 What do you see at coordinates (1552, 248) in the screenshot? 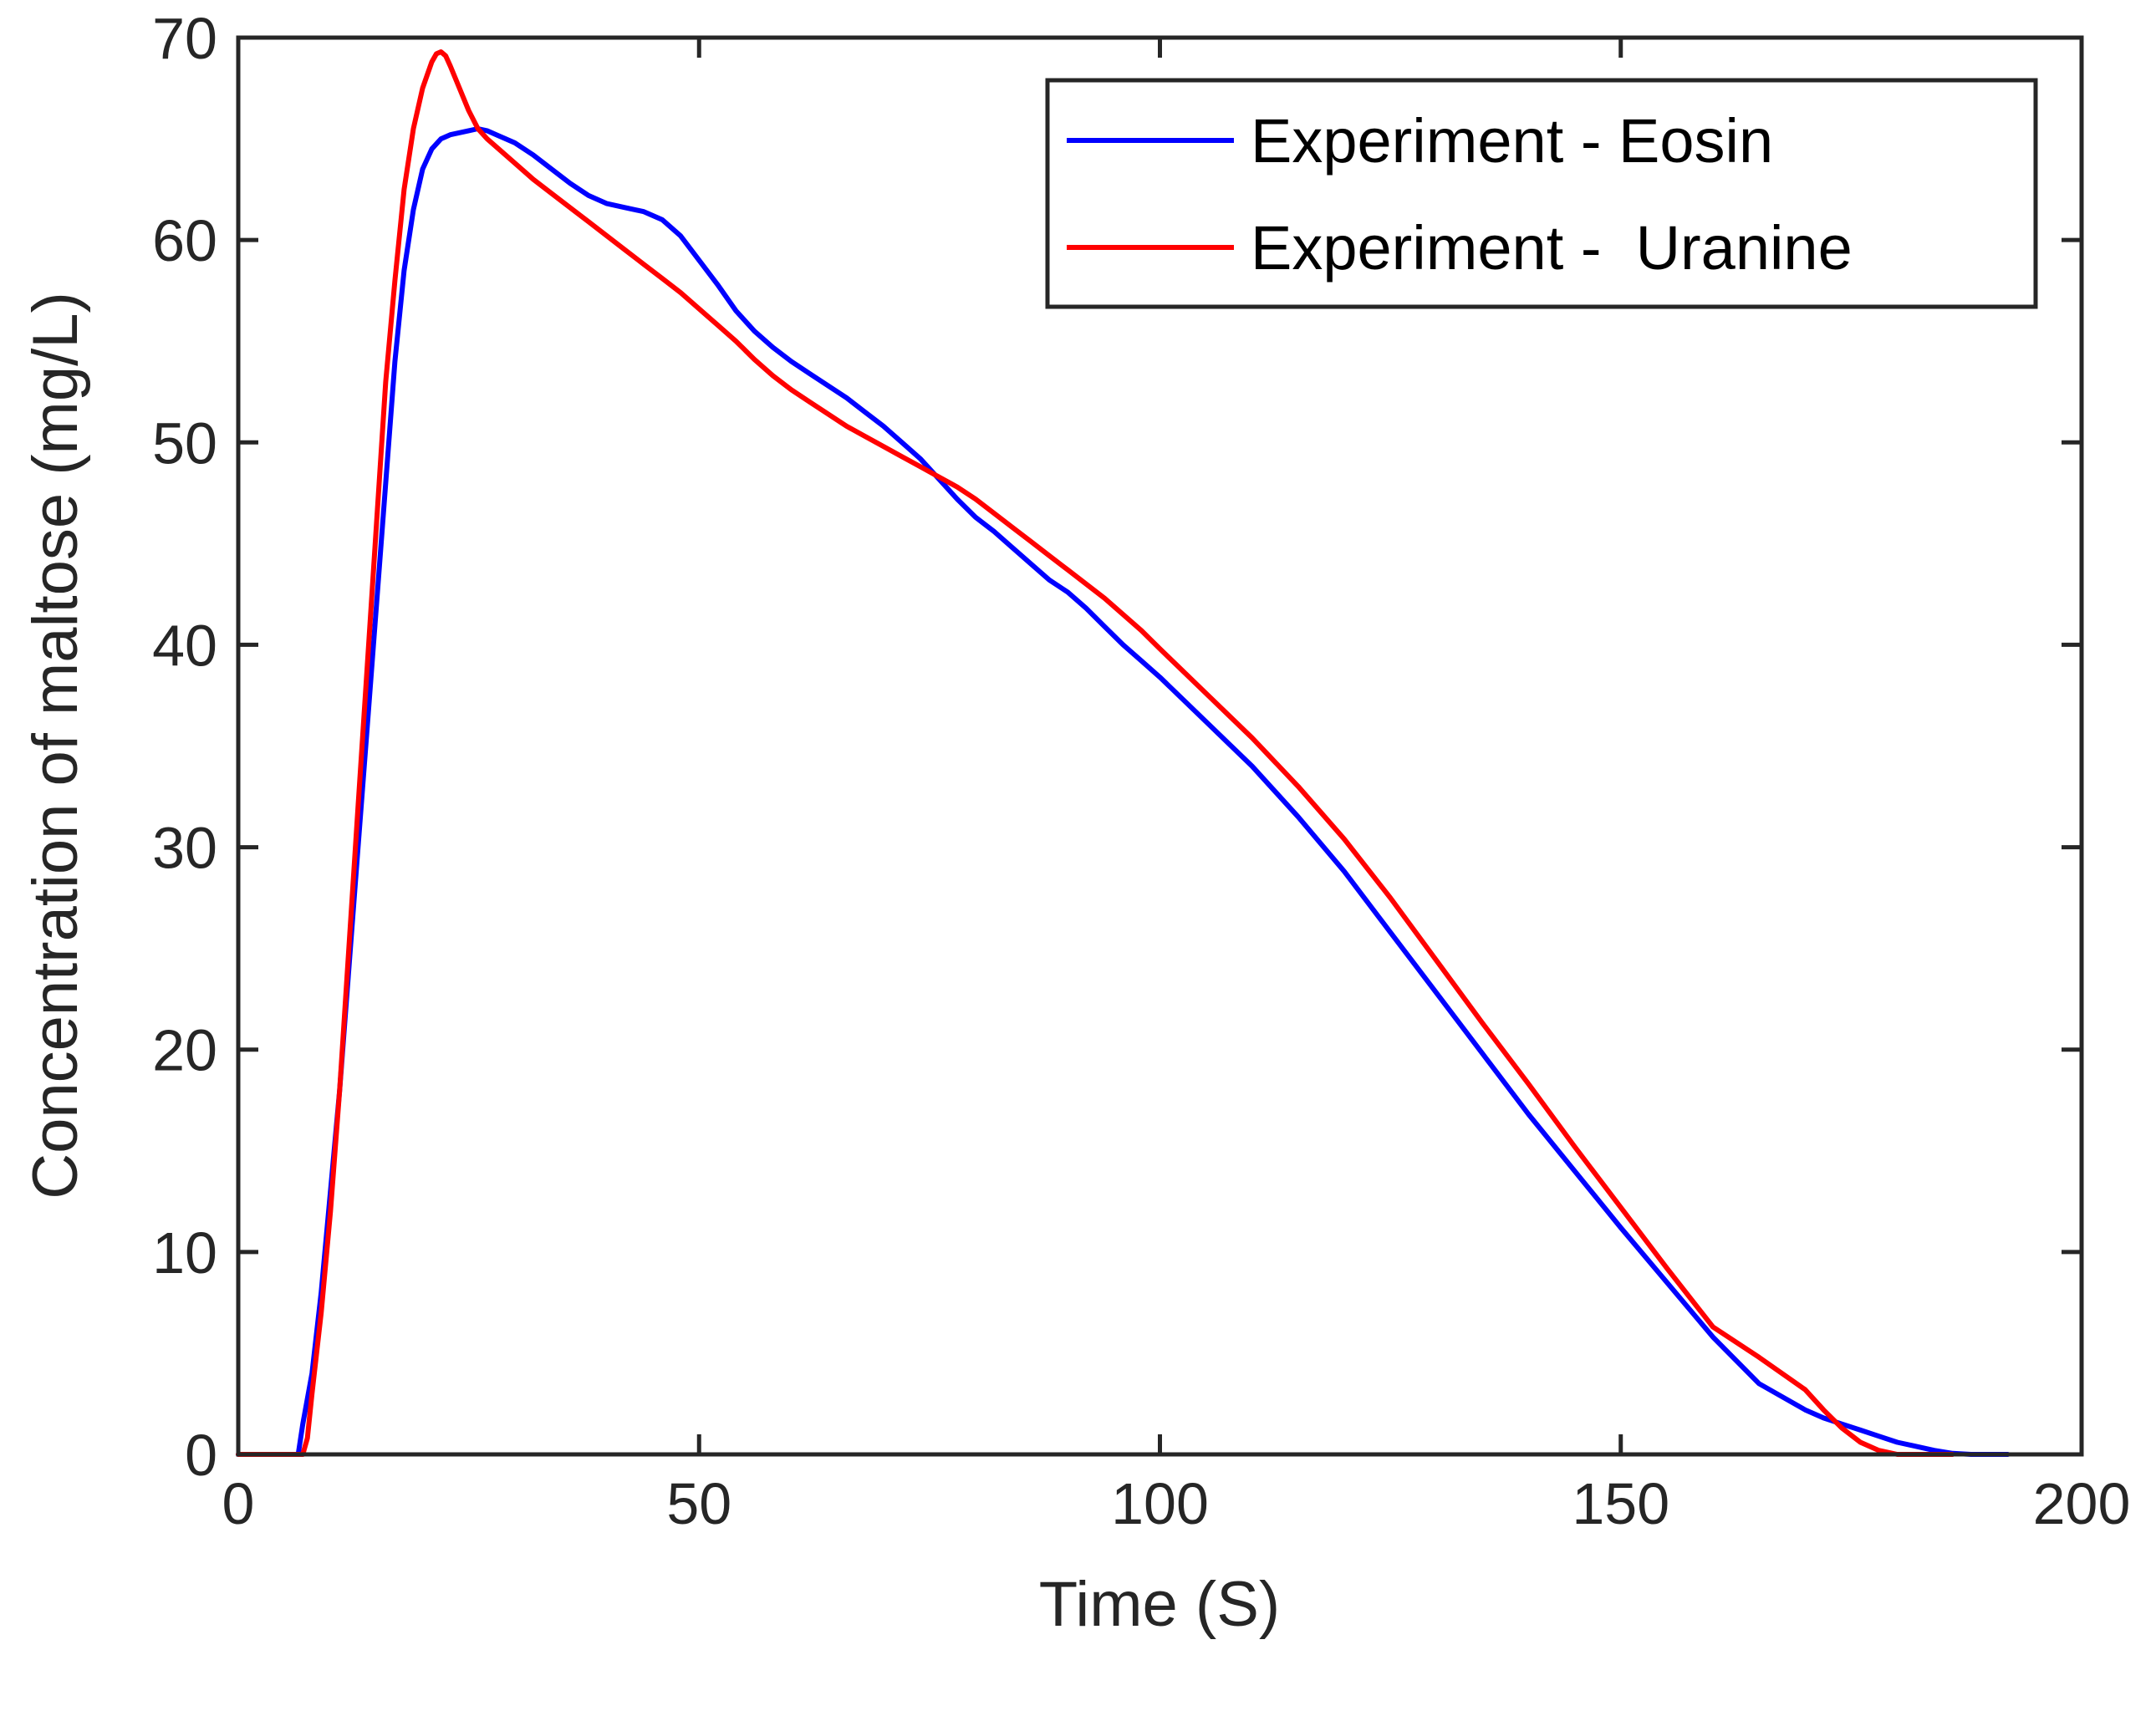
I see `legend-label-uranine: Experiment - Uranine` at bounding box center [1552, 248].